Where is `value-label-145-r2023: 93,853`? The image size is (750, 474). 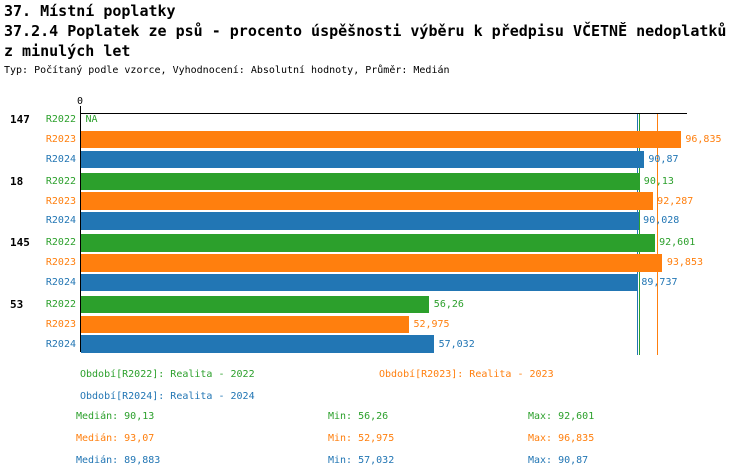 value-label-145-r2023: 93,853 is located at coordinates (684, 263).